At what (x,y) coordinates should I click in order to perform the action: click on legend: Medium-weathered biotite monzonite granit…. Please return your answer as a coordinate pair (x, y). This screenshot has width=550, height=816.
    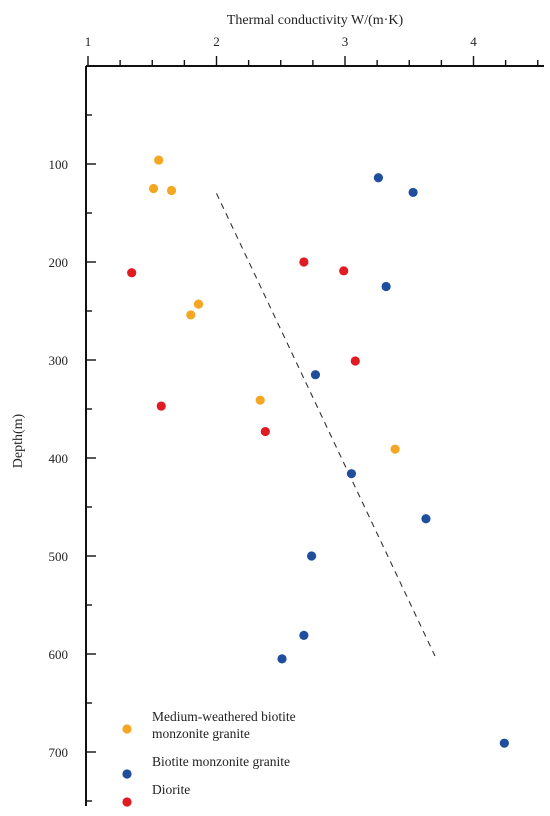
    Looking at the image, I should click on (209, 758).